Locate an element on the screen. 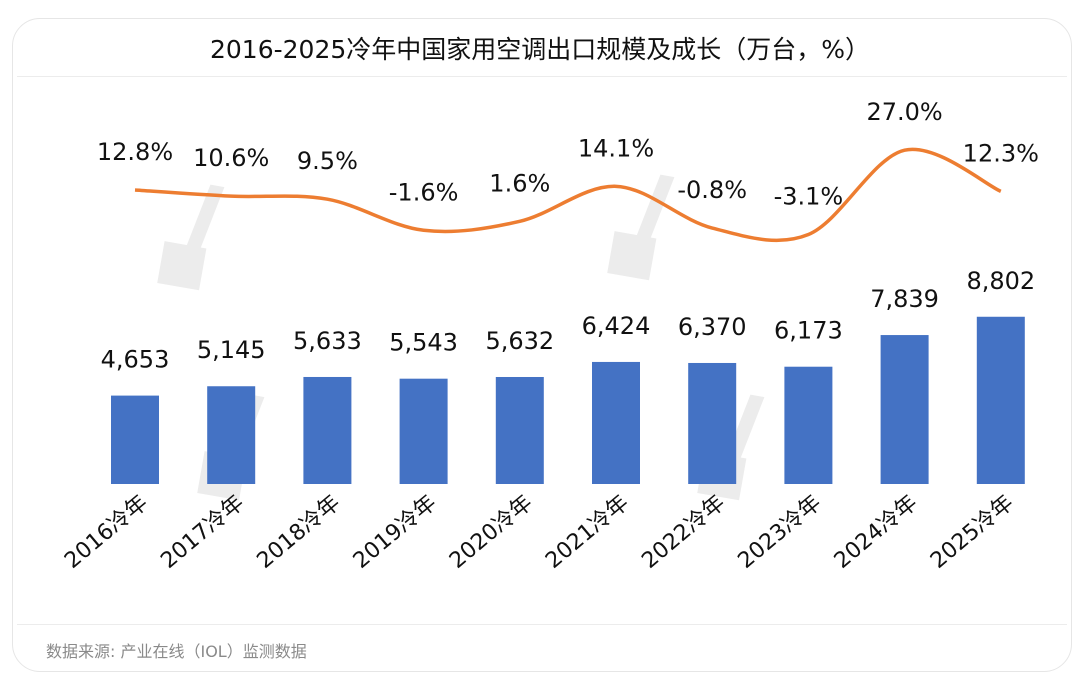  line-data-label: -0.8% is located at coordinates (712, 190).